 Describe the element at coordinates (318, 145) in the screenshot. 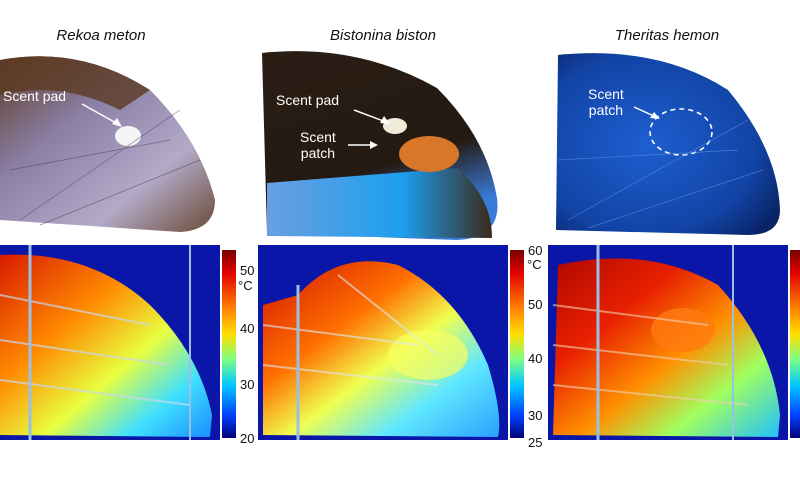

I see `scent-patch-label-bistonina: Scent patch` at that location.